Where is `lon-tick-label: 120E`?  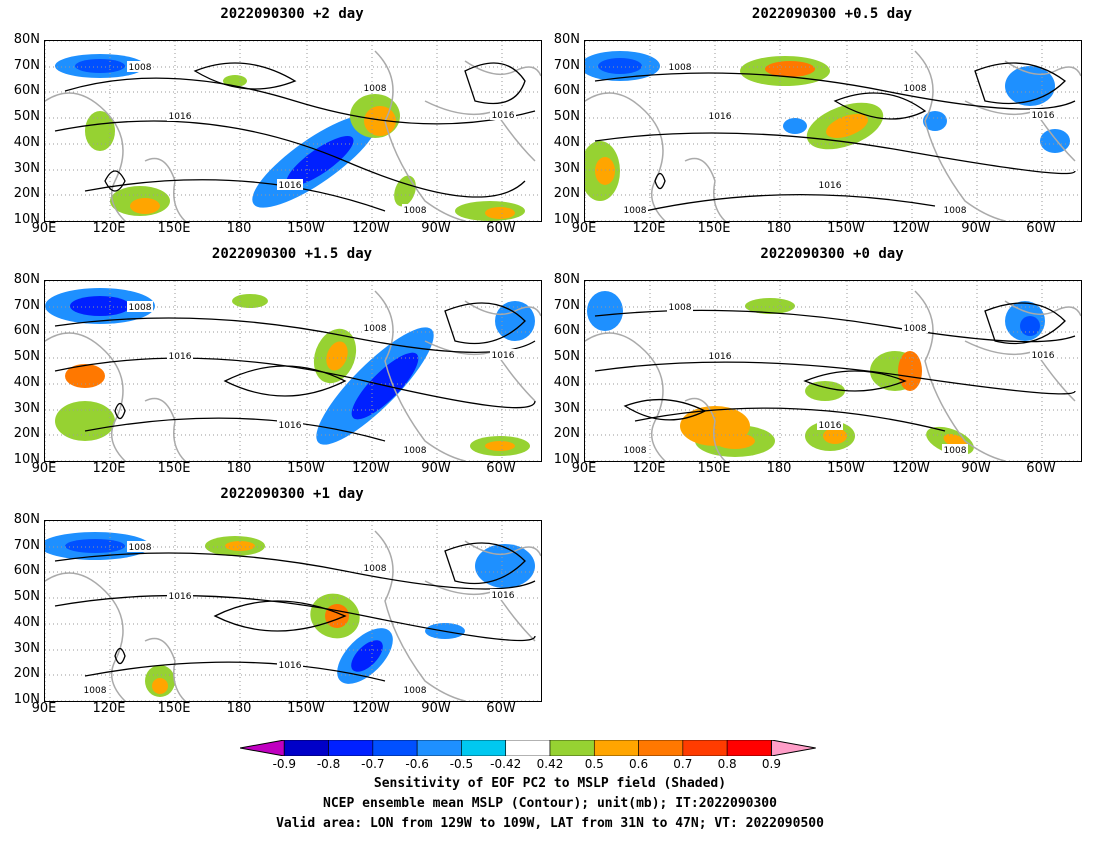
lon-tick-label: 120E is located at coordinates (109, 708).